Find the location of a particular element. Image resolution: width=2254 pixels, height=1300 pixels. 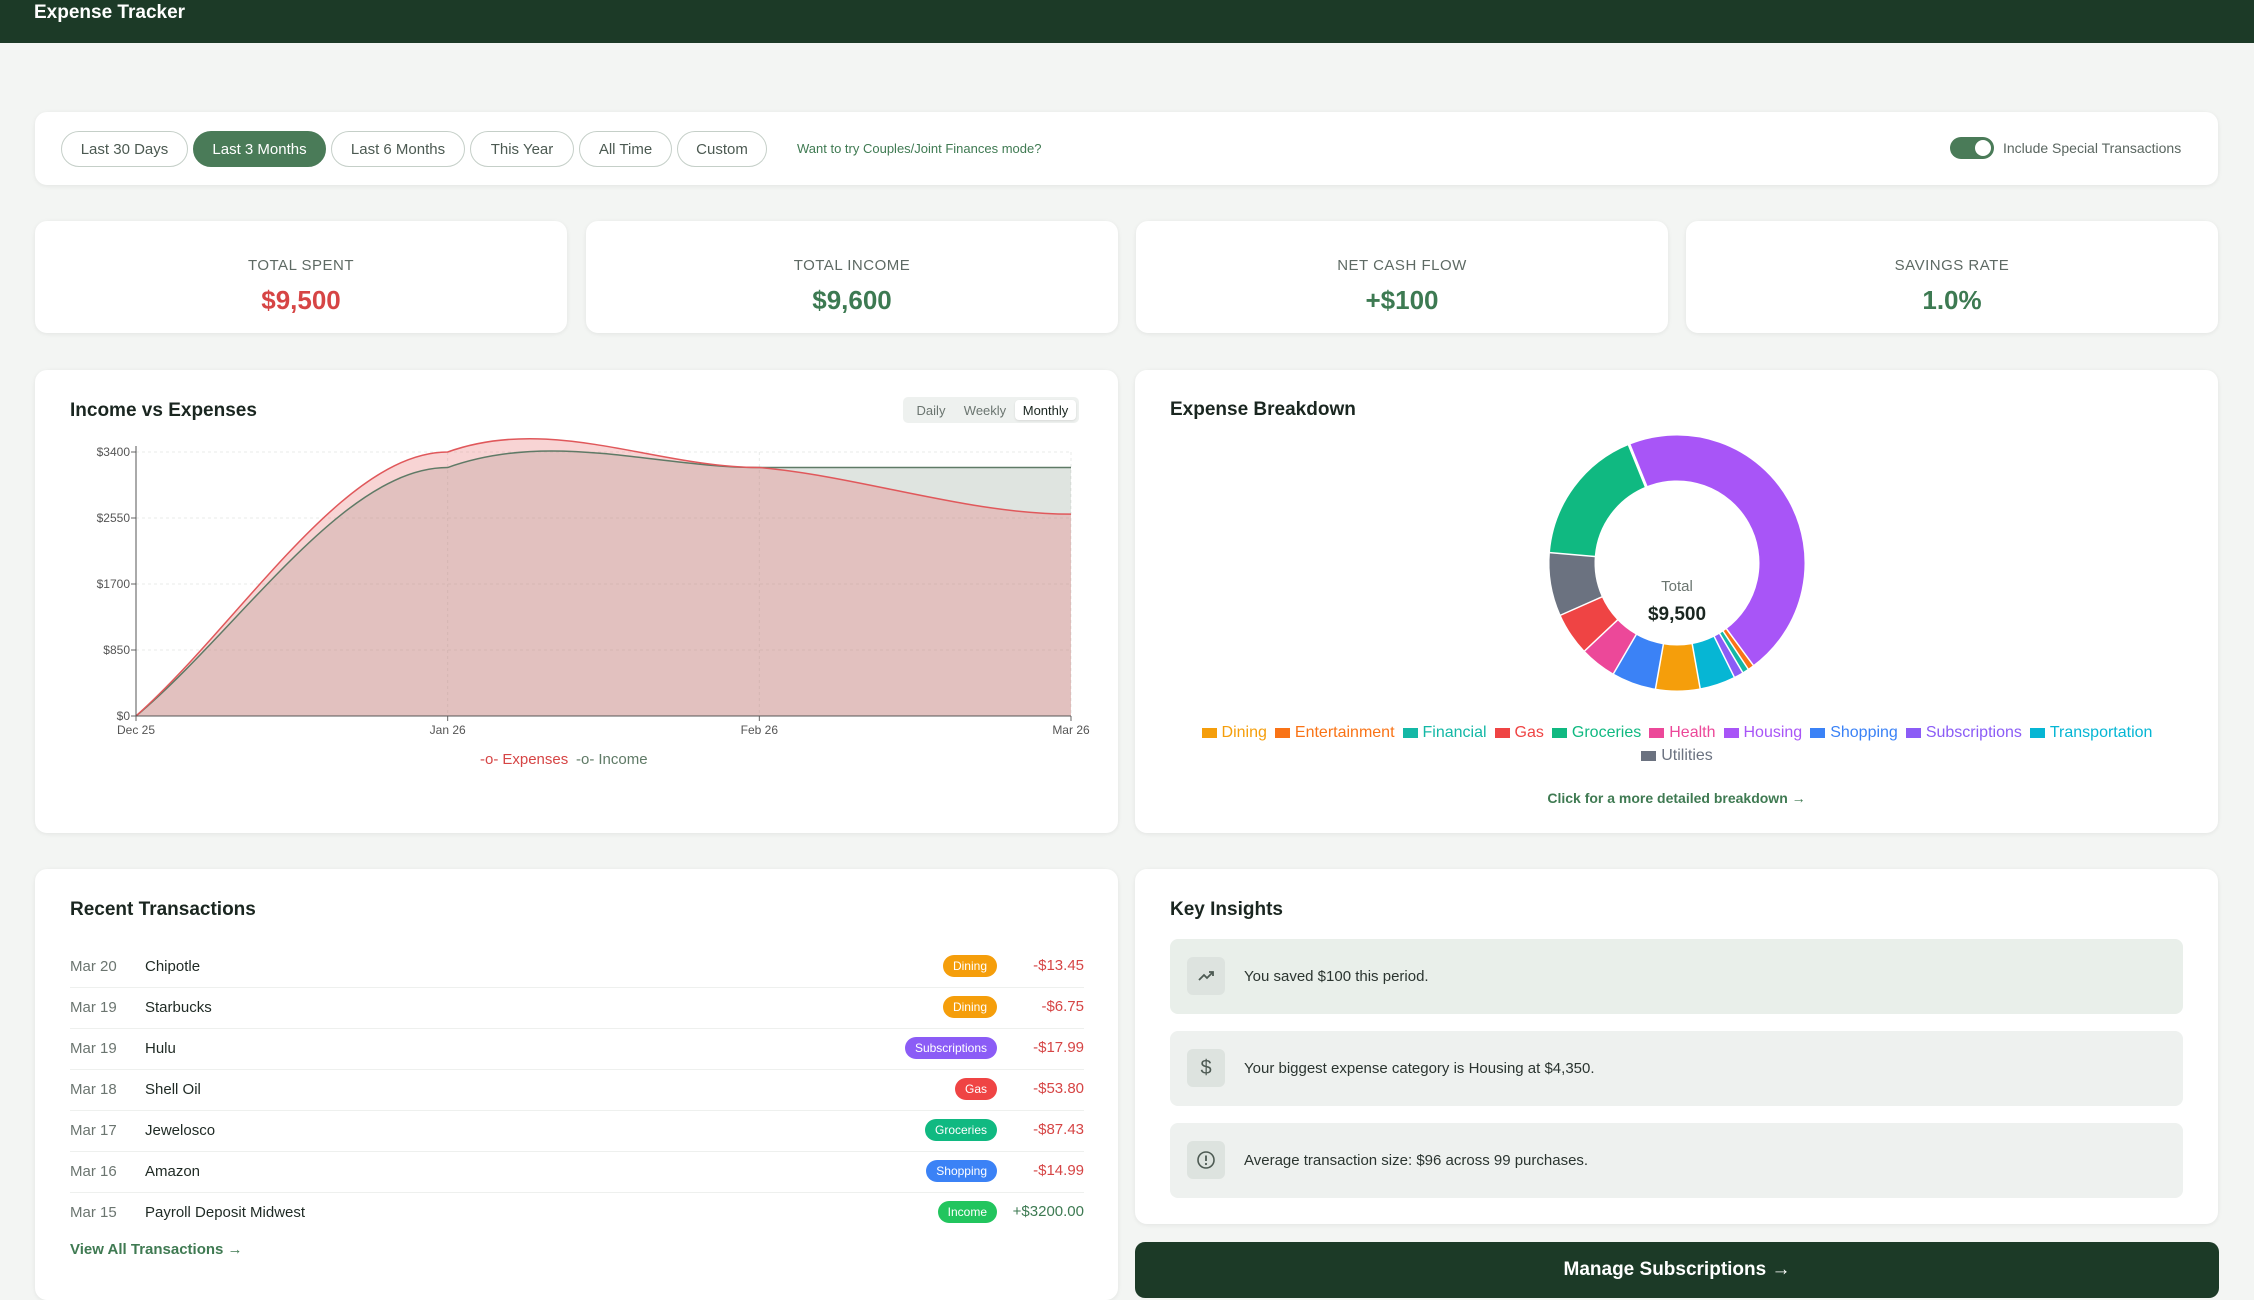

y-tick-label: $2550 is located at coordinates (114, 518).